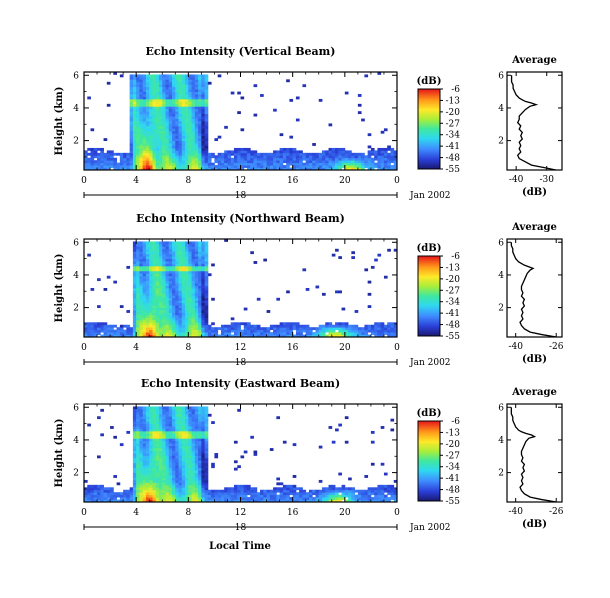  Describe the element at coordinates (240, 51) in the screenshot. I see `panel-title: Echo Intensity (Vertical Beam)` at that location.